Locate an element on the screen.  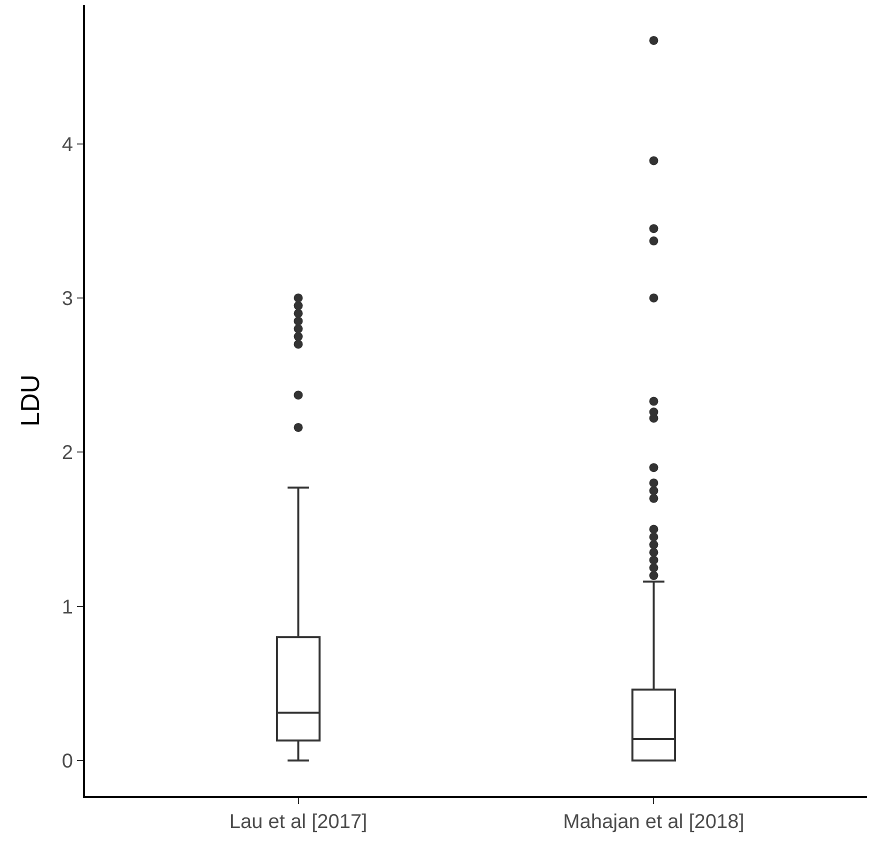
y-tick-label: 4 is located at coordinates (67, 145).